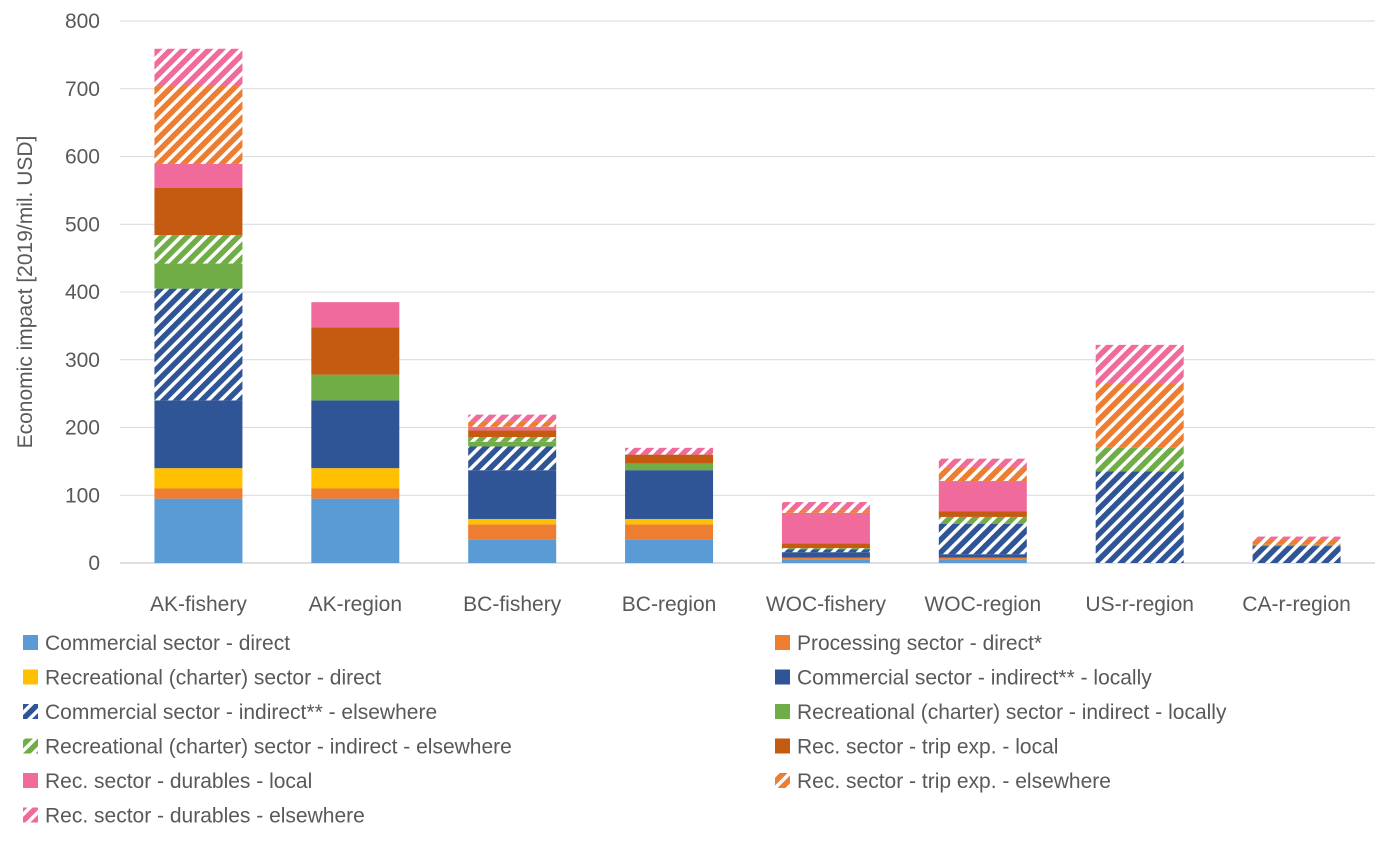 Image resolution: width=1381 pixels, height=861 pixels. What do you see at coordinates (82, 157) in the screenshot?
I see `y-tick-label: 600` at bounding box center [82, 157].